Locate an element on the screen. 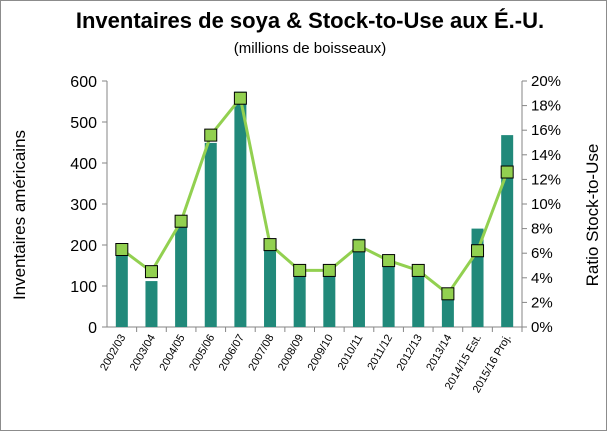 The width and height of the screenshot is (607, 431). y-left-tick-label: 500 is located at coordinates (83, 123).